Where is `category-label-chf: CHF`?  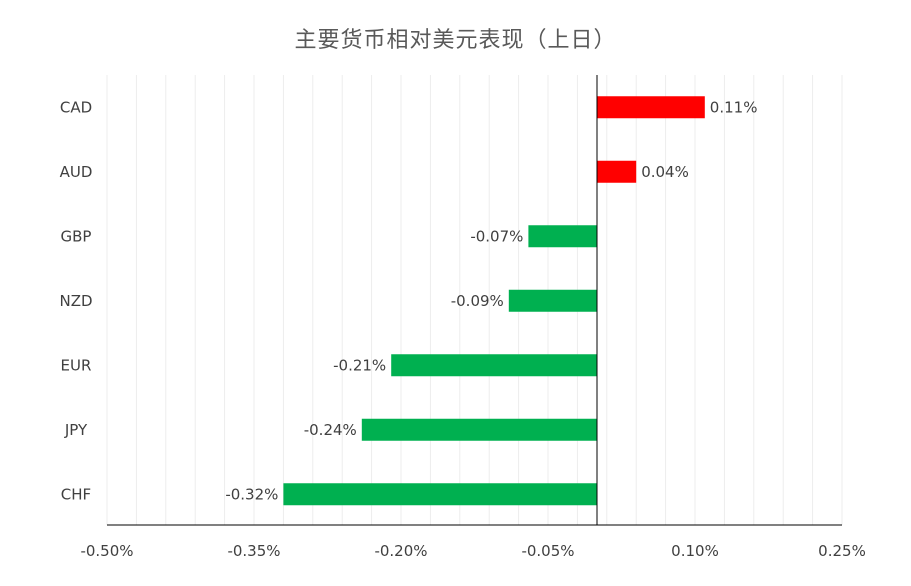 category-label-chf: CHF is located at coordinates (76, 494).